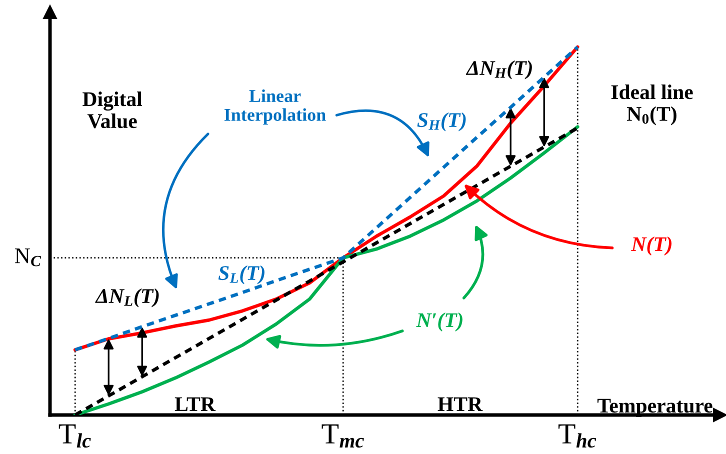 This screenshot has width=726, height=454. Describe the element at coordinates (577, 436) in the screenshot. I see `x-tick-label: T$_{hc}$` at that location.